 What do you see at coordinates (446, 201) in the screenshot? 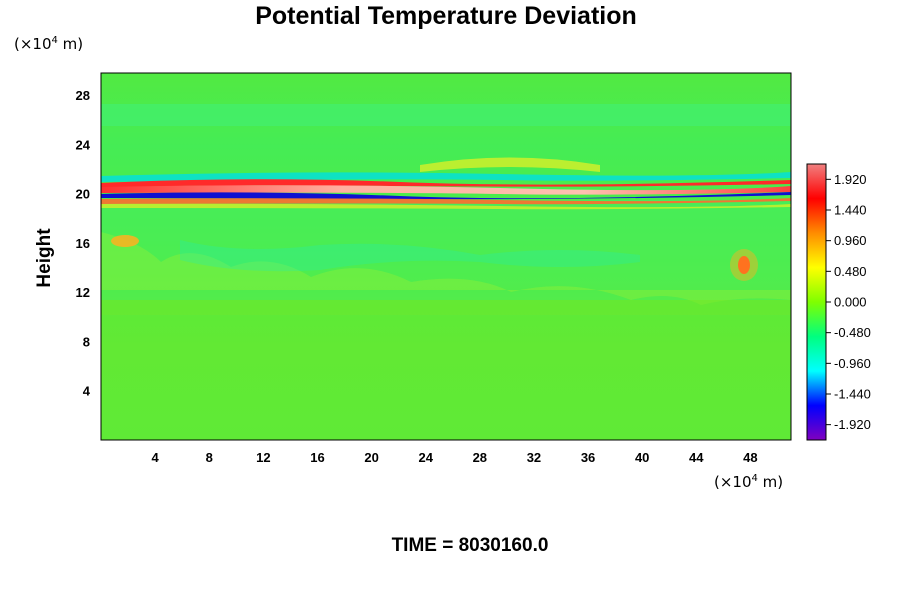
I see `field-lower-red-streak` at bounding box center [446, 201].